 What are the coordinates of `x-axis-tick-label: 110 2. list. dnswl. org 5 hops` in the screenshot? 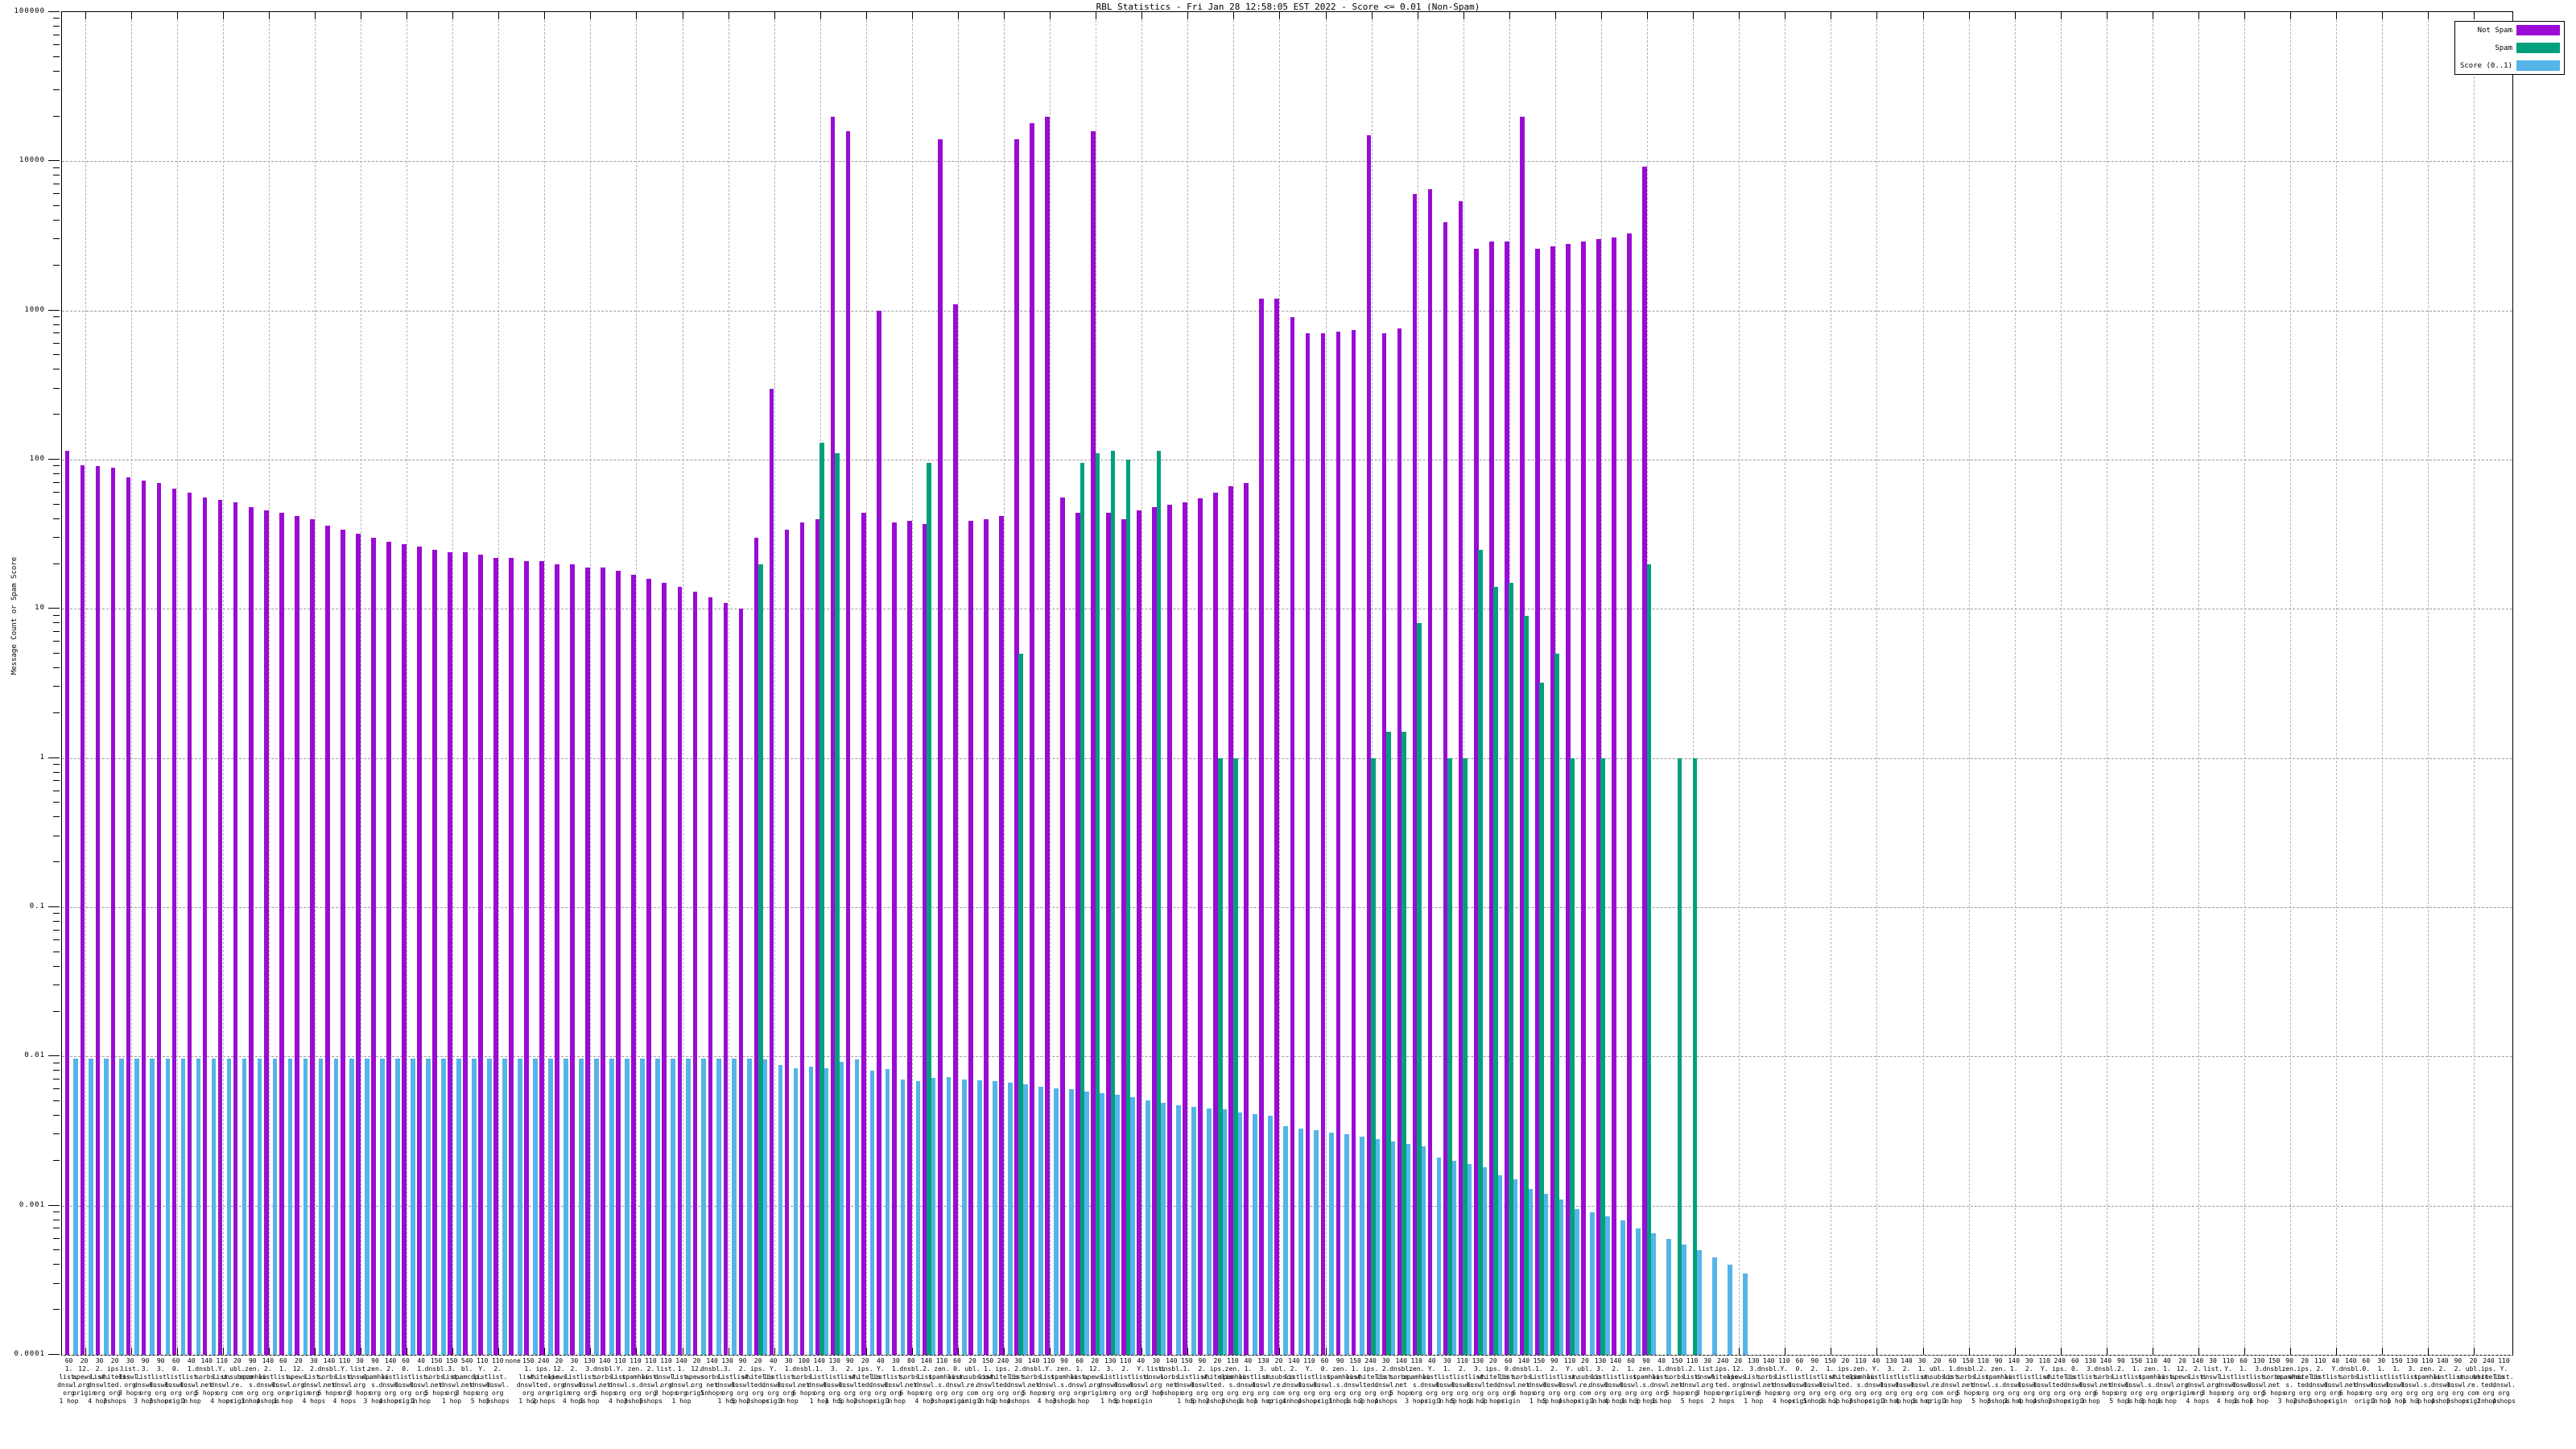 It's located at (1983, 1381).